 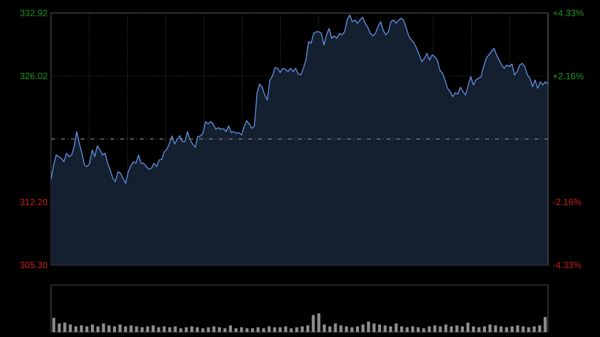 What do you see at coordinates (568, 76) in the screenshot?
I see `y2-tick-label: +2.16%` at bounding box center [568, 76].